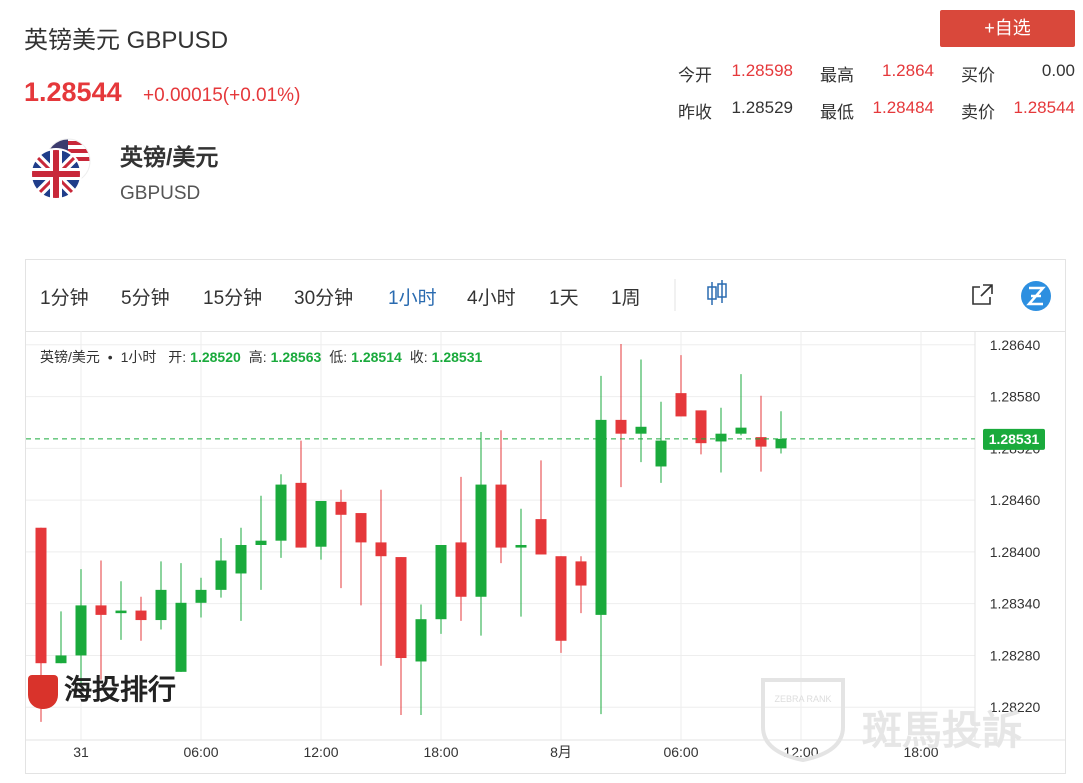 The image size is (1083, 783). Describe the element at coordinates (908, 70) in the screenshot. I see `stat-value: 1.2864` at that location.